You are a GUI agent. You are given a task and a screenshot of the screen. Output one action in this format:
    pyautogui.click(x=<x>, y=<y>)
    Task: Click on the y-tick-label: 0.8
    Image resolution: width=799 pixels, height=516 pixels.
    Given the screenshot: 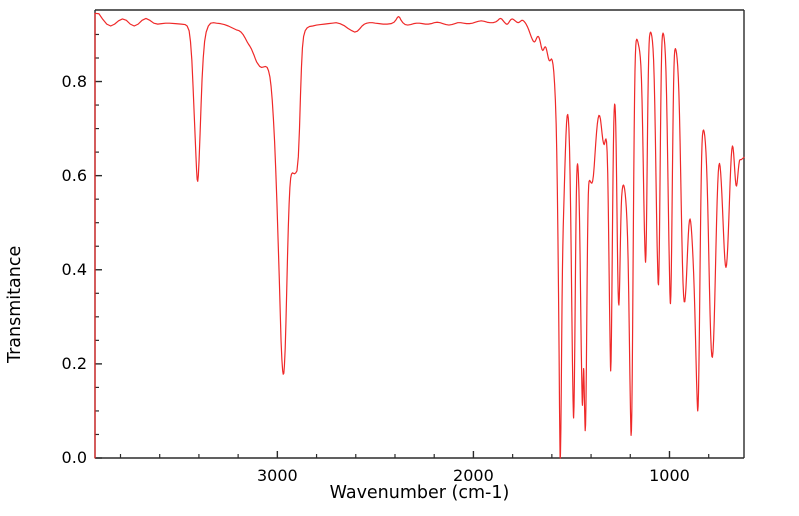 What is the action you would take?
    pyautogui.click(x=74, y=81)
    